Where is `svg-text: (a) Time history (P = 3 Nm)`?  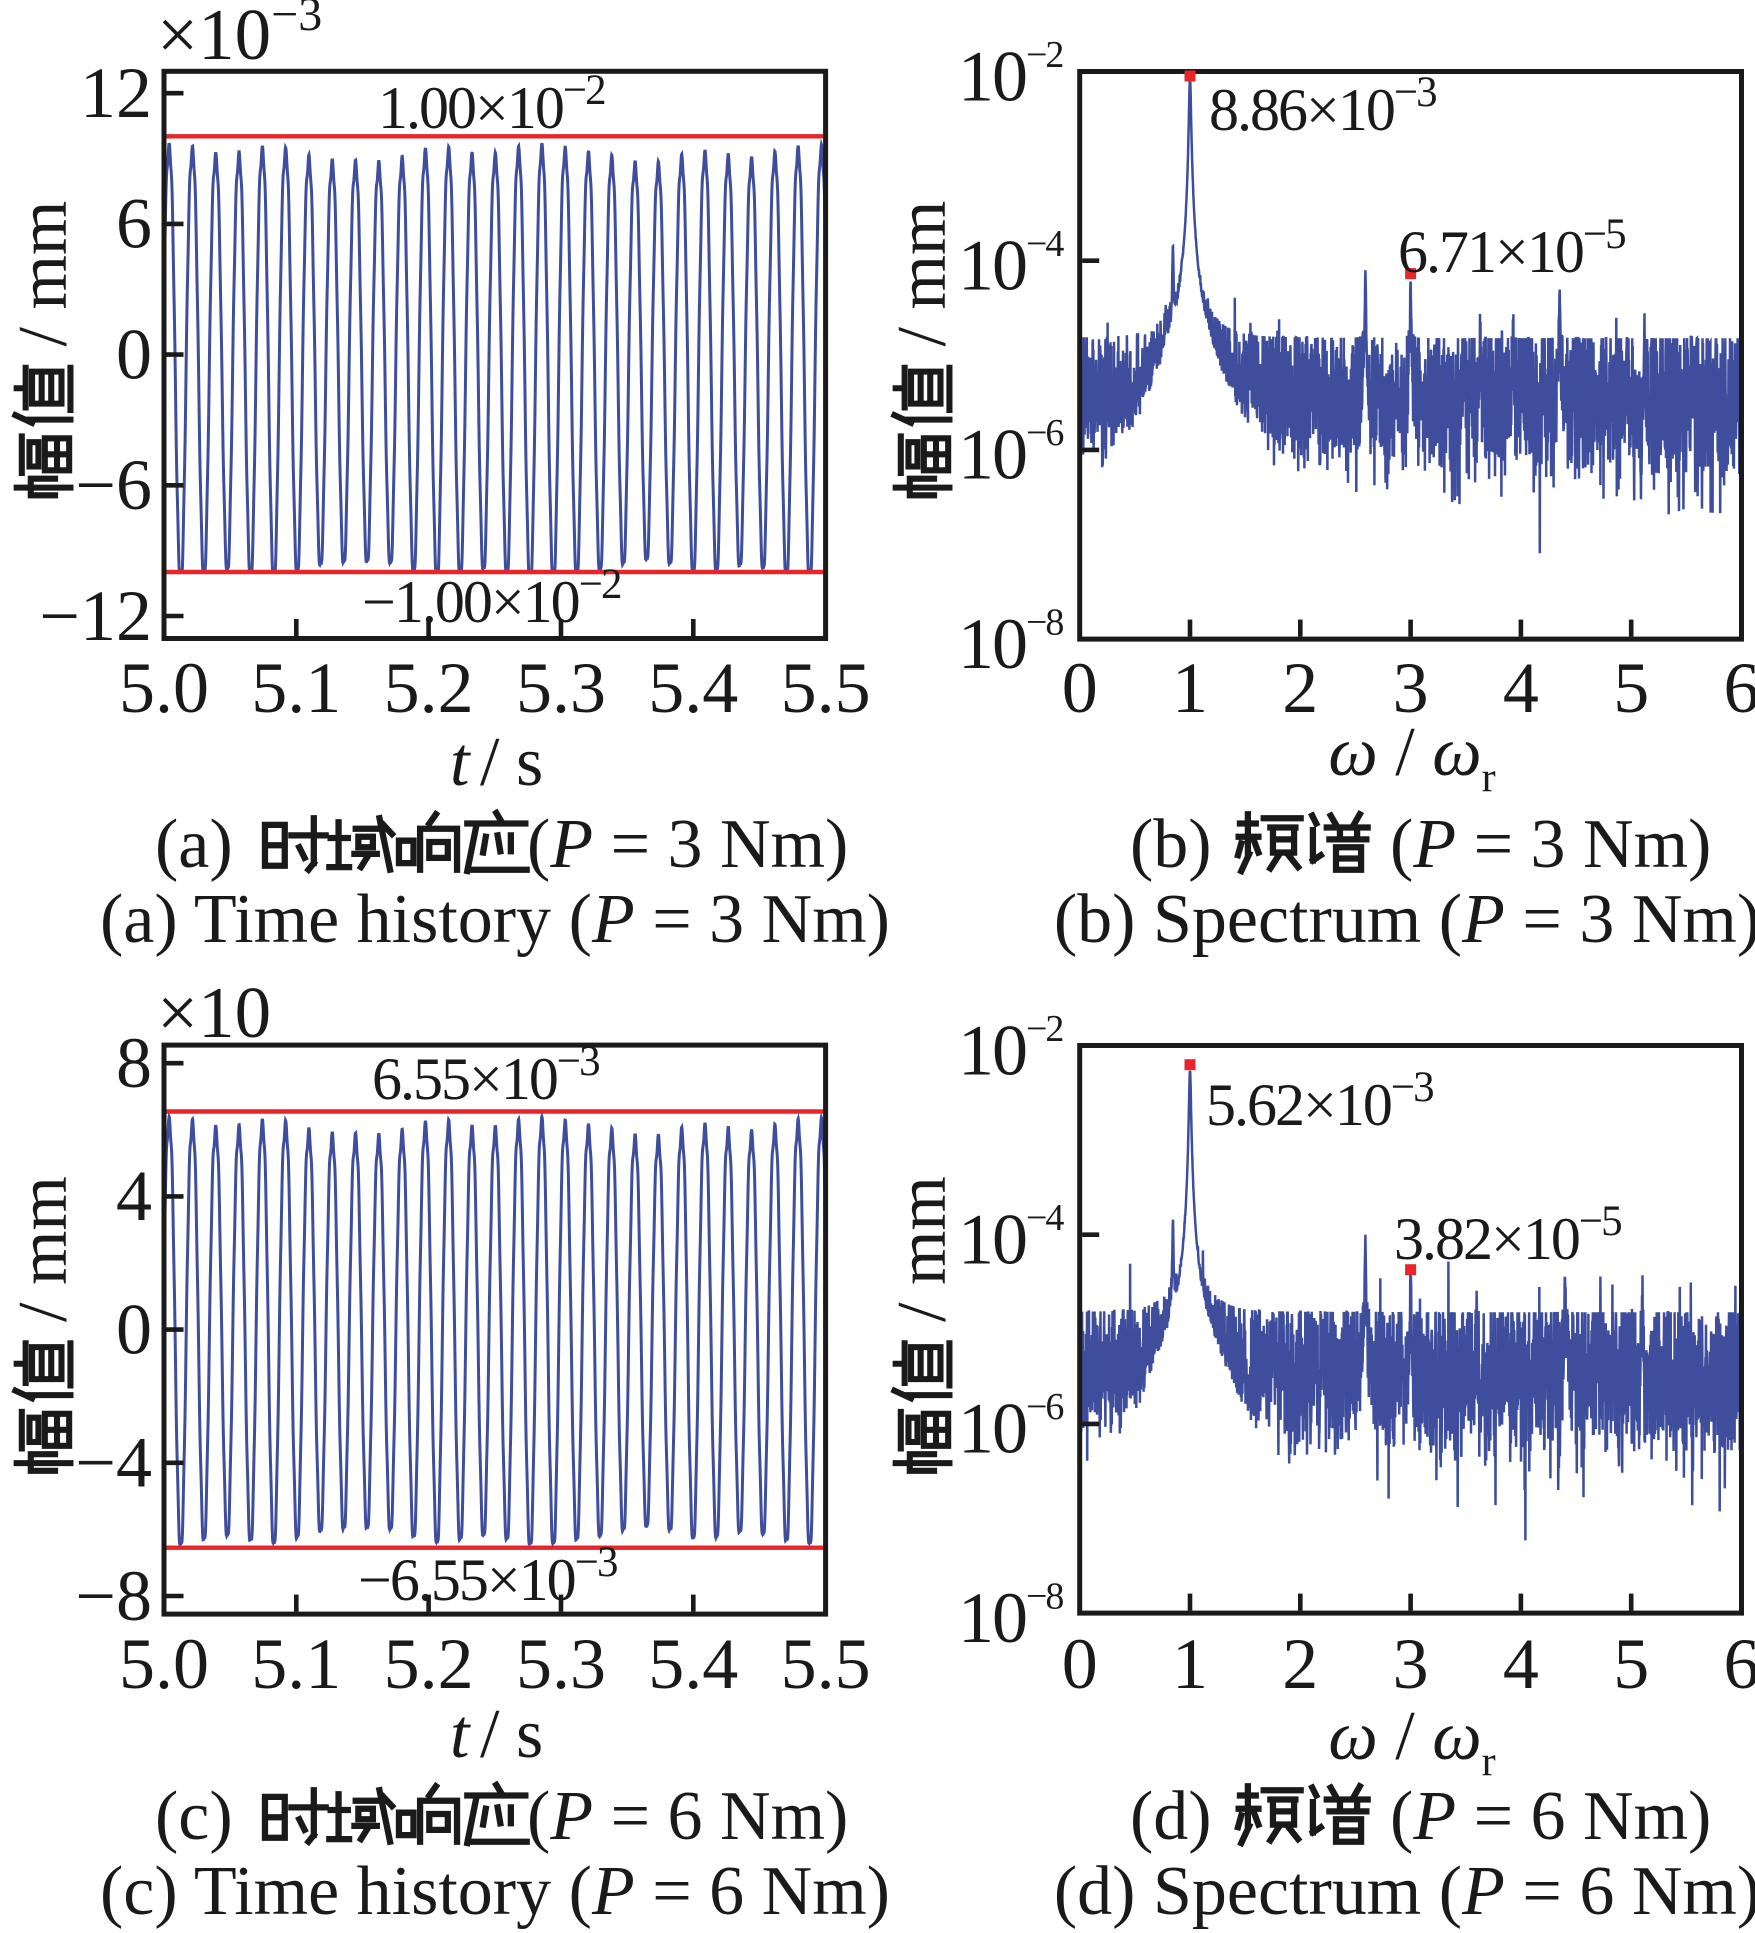 svg-text: (a) Time history (P = 3 Nm) is located at coordinates (495, 919).